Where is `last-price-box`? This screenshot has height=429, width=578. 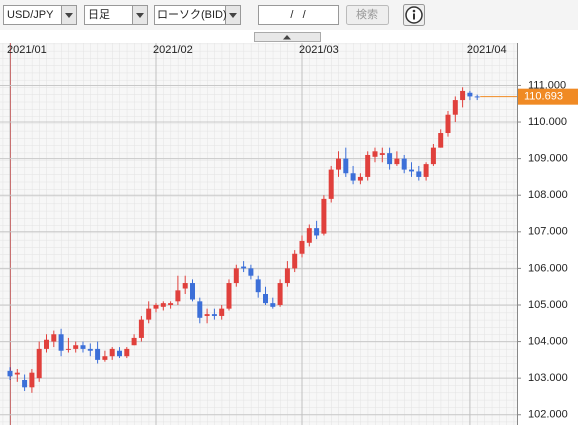
last-price-box is located at coordinates (548, 96).